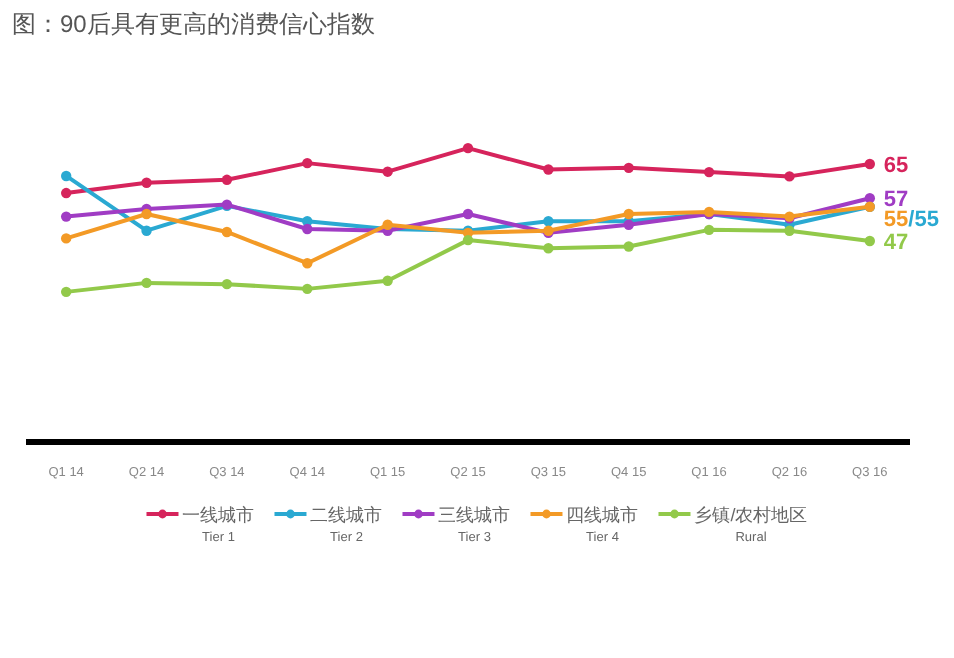 Image resolution: width=954 pixels, height=658 pixels. I want to click on data-label: /55, so click(923, 220).